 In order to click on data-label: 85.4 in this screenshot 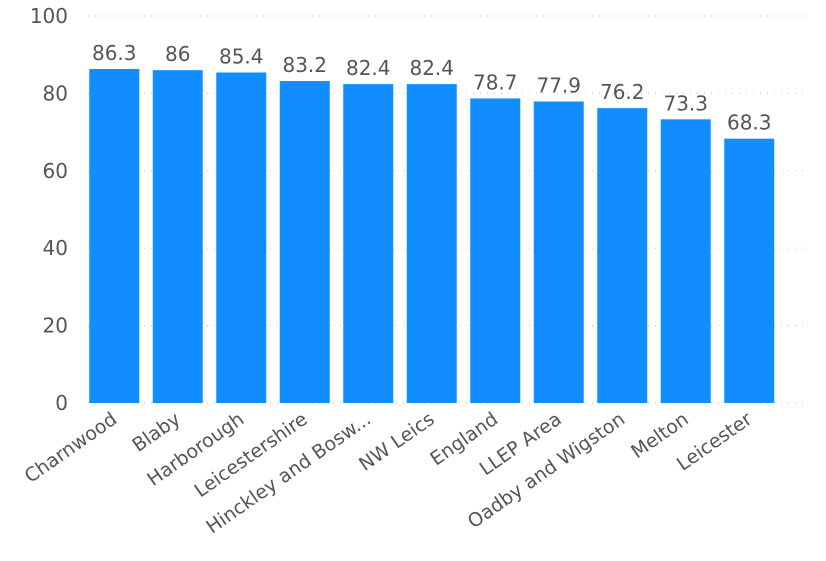, I will do `click(241, 57)`.